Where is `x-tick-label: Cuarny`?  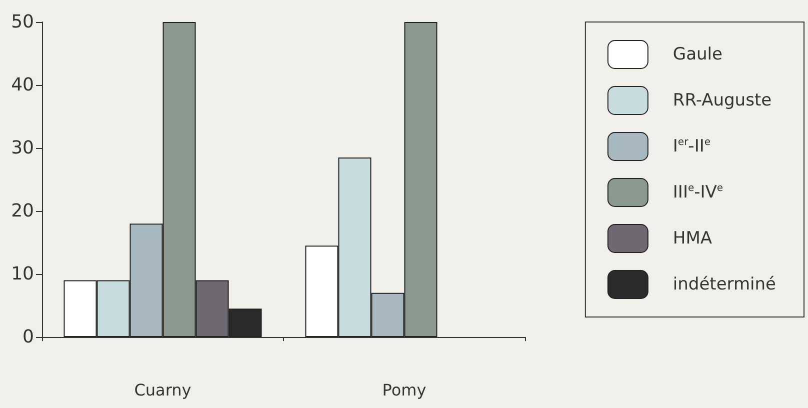 x-tick-label: Cuarny is located at coordinates (163, 390).